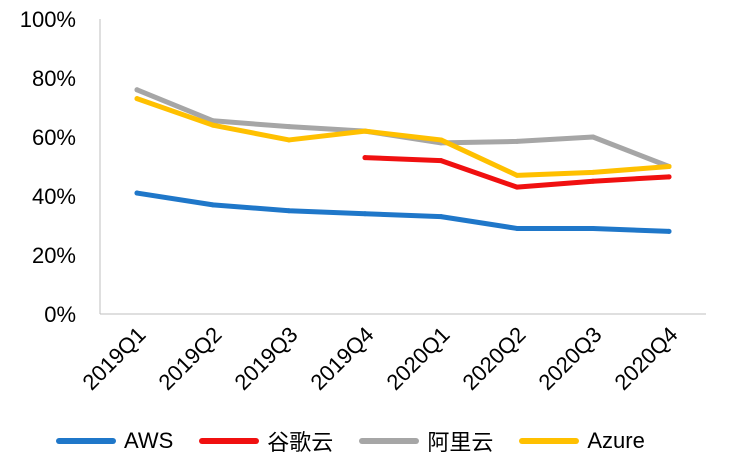 The image size is (736, 469). Describe the element at coordinates (417, 358) in the screenshot. I see `x-tick-label: 2020Q1` at that location.